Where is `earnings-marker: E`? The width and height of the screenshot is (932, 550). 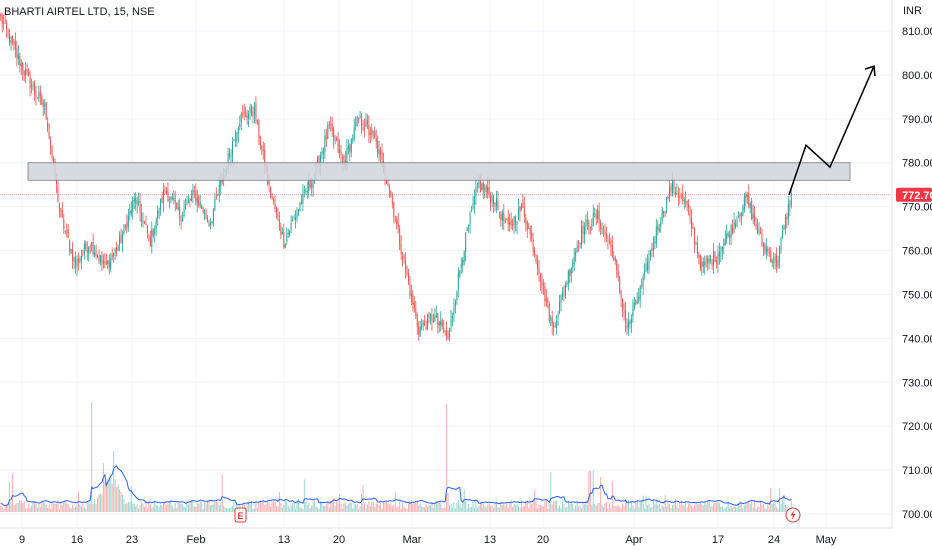 earnings-marker: E is located at coordinates (240, 515).